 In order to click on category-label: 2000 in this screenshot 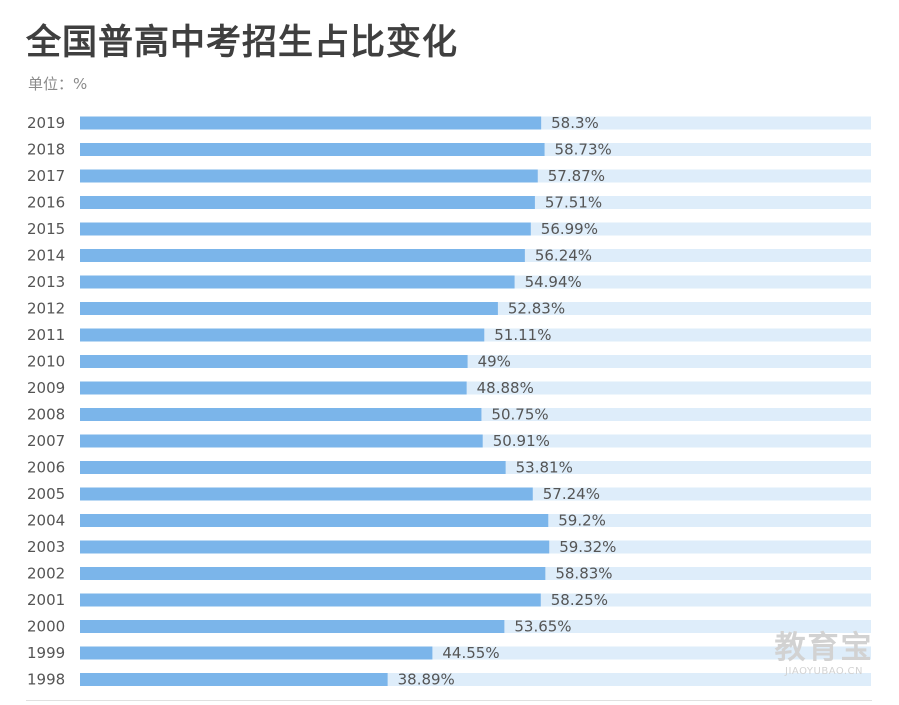, I will do `click(46, 627)`.